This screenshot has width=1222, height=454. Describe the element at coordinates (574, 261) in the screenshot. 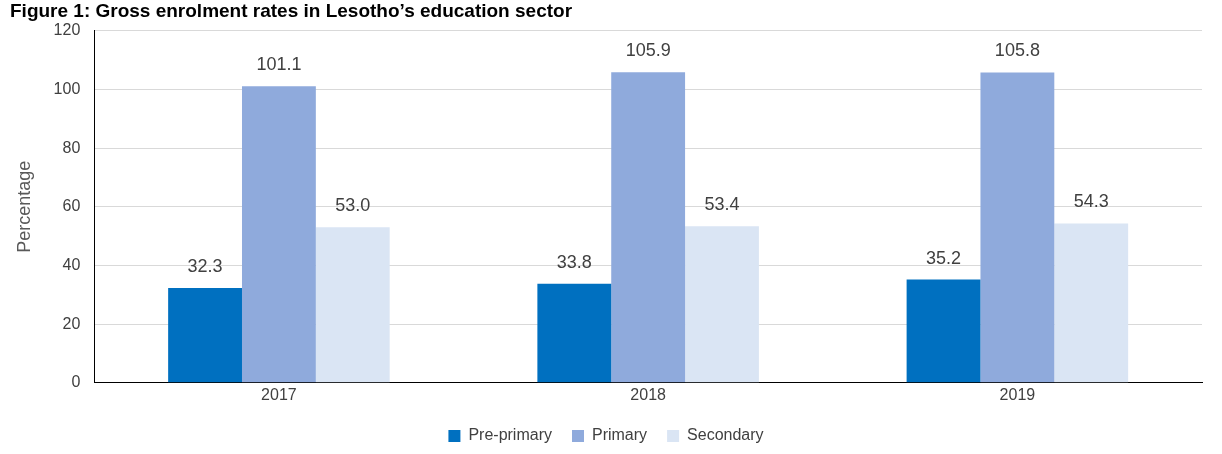

I see `data-label: 33.8` at that location.